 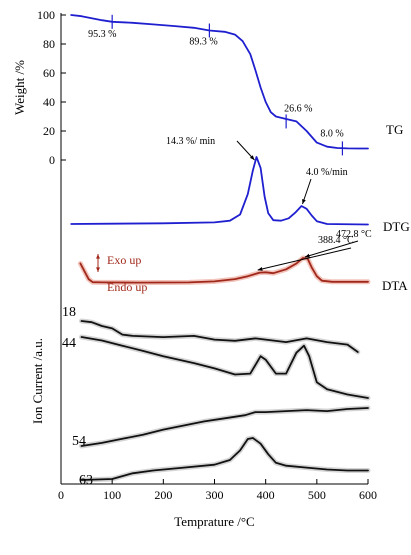 What do you see at coordinates (49, 44) in the screenshot?
I see `y-tick-label: 80` at bounding box center [49, 44].